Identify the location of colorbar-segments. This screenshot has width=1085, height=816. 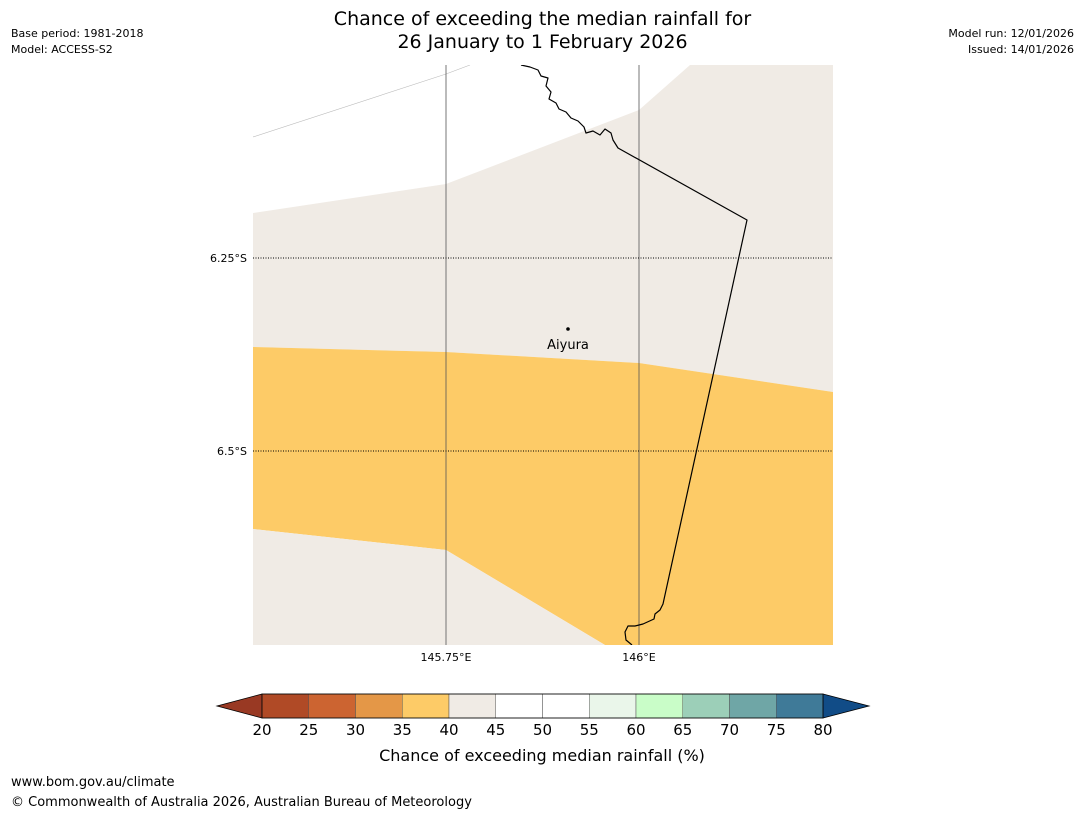
(542, 706).